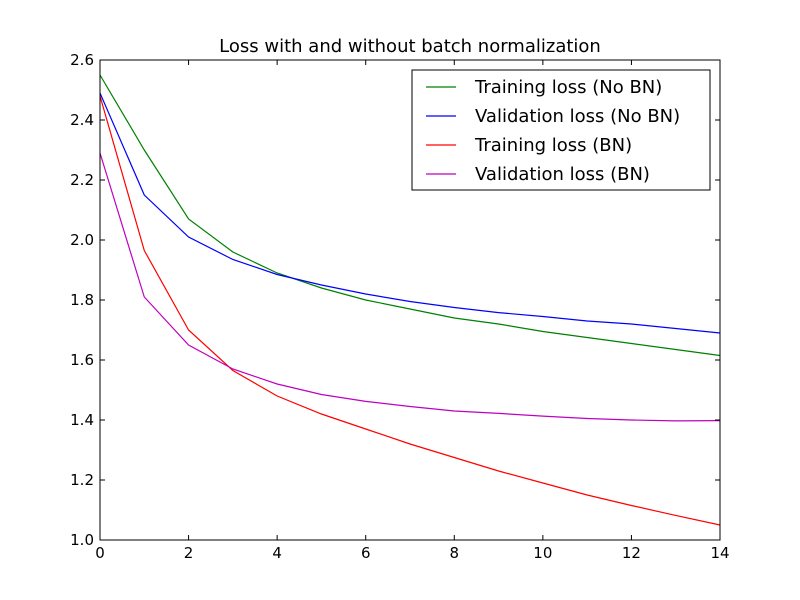  I want to click on y-tick-label: 2.2, so click(82, 180).